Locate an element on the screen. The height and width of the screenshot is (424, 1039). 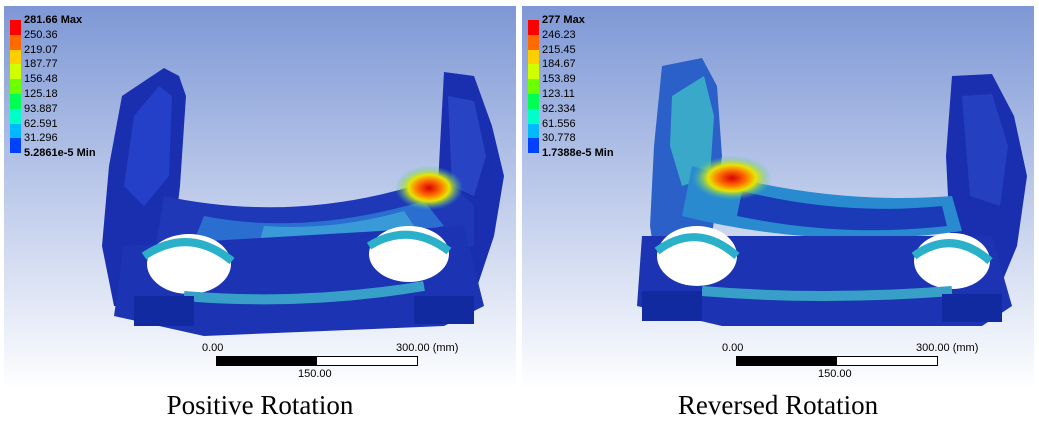
legend-level-label: 219.07 is located at coordinates (41, 49).